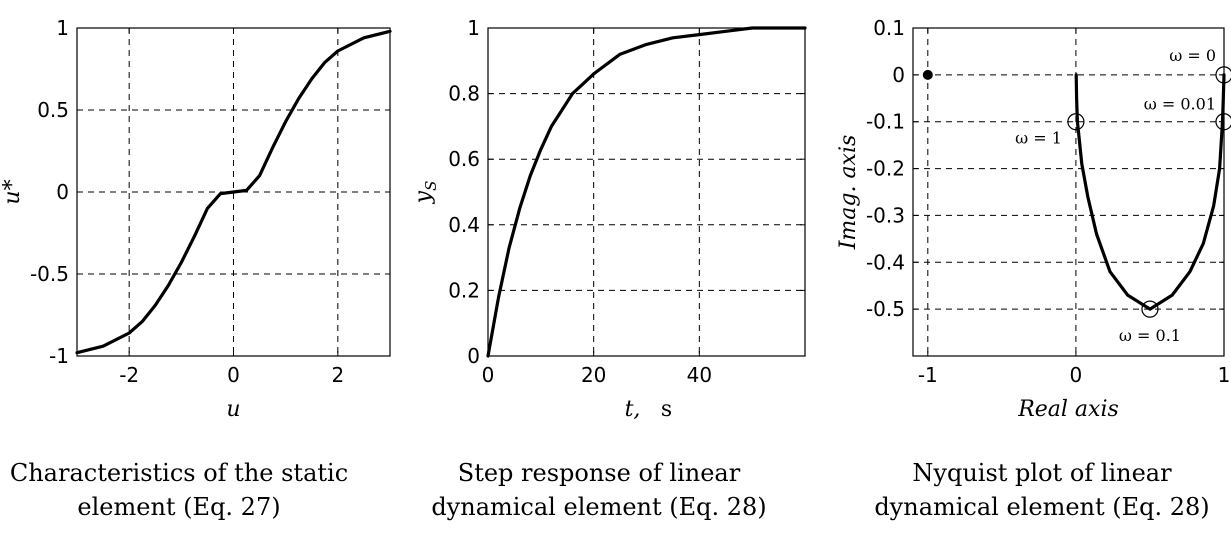 The image size is (1231, 551). I want to click on y-axis-label: u*, so click(12, 191).